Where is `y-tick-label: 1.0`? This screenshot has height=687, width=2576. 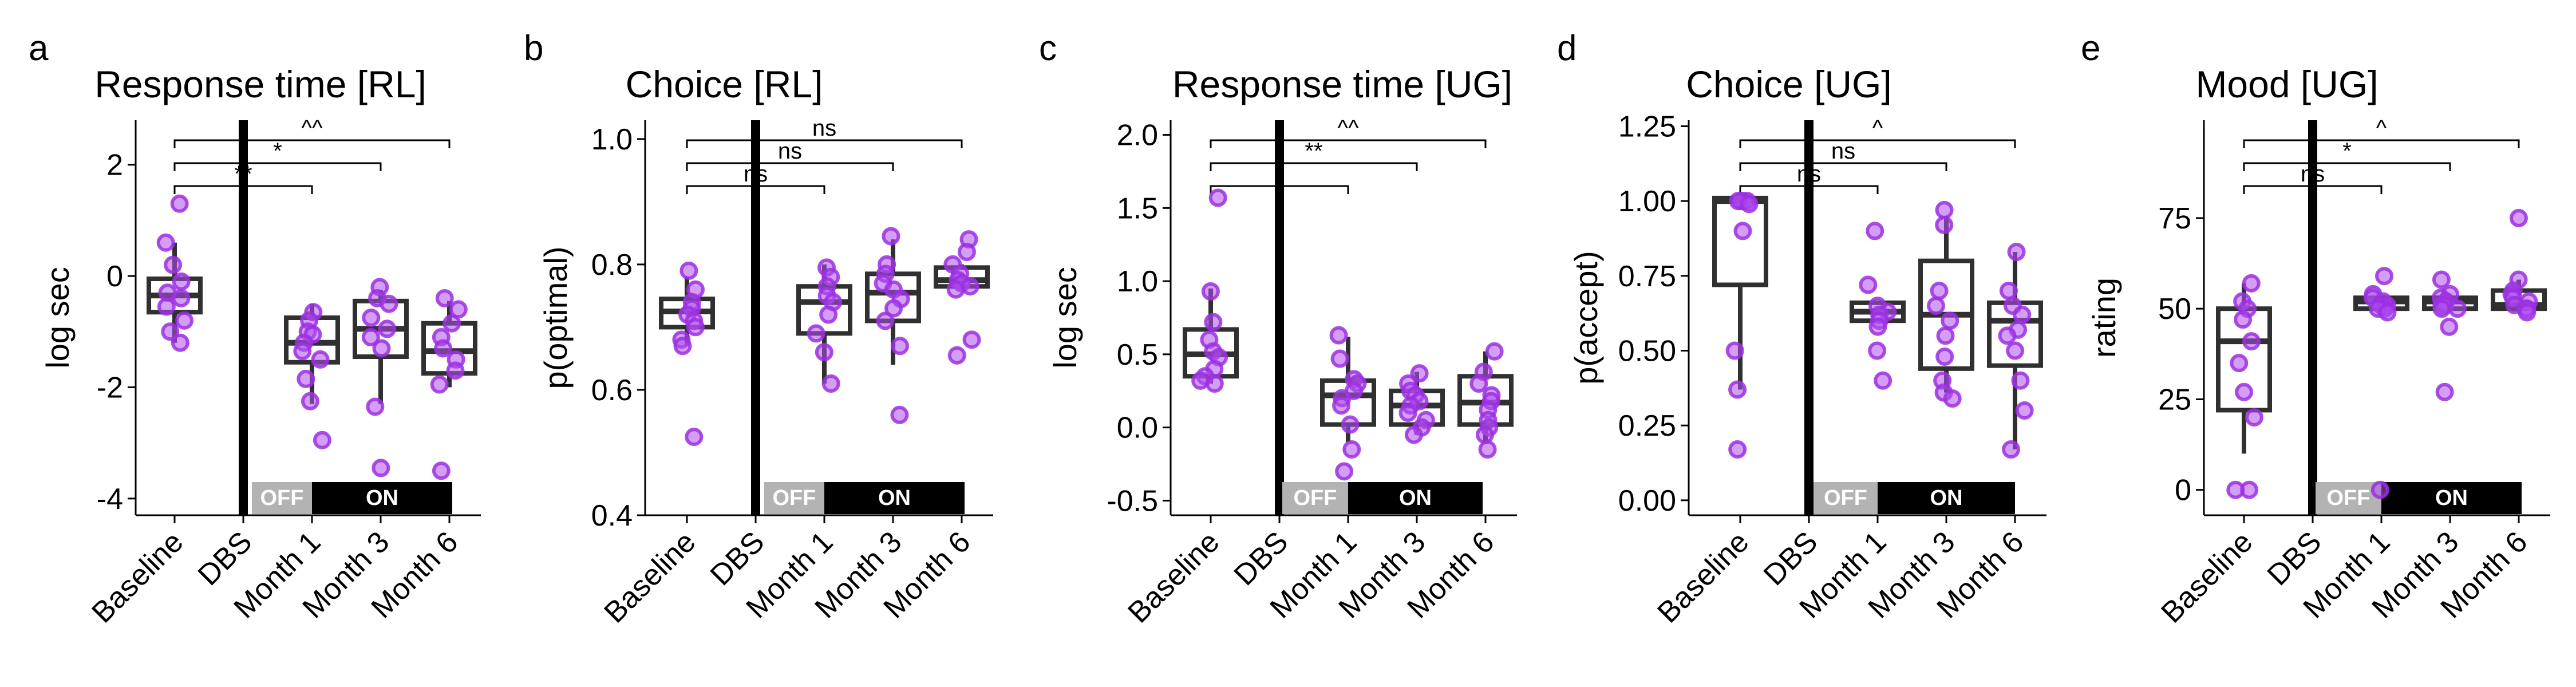 y-tick-label: 1.0 is located at coordinates (612, 139).